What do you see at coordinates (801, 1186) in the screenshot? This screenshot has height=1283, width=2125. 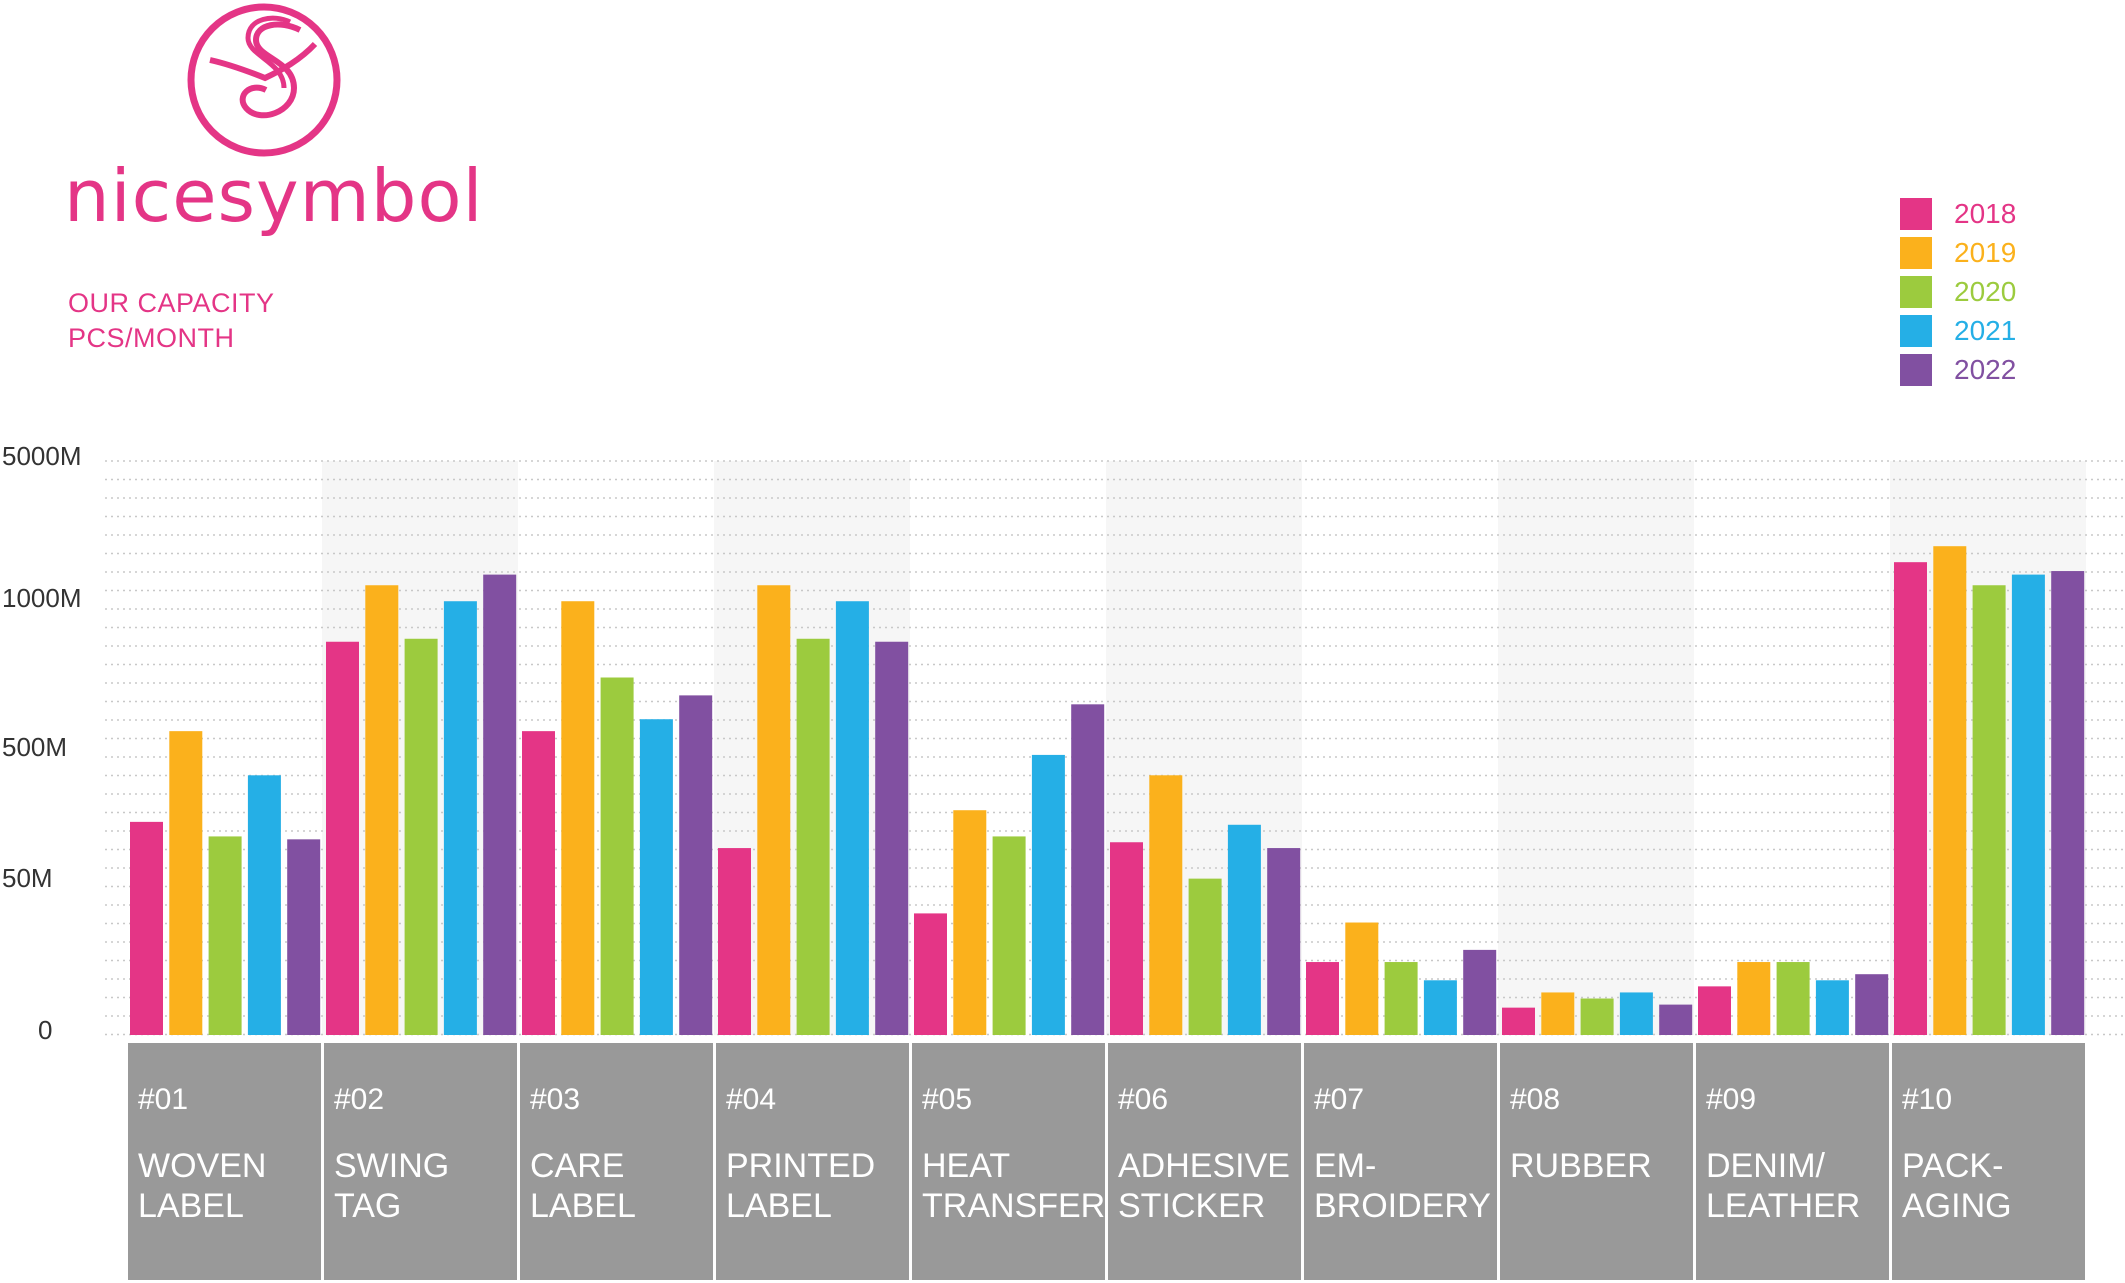 I see `category-name: PRINTED LABEL` at bounding box center [801, 1186].